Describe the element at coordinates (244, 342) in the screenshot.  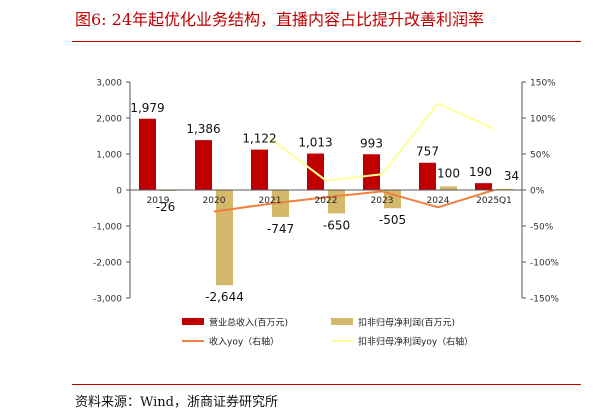
I see `legend-revenue-yoy-label: 收入yoy（右轴）` at that location.